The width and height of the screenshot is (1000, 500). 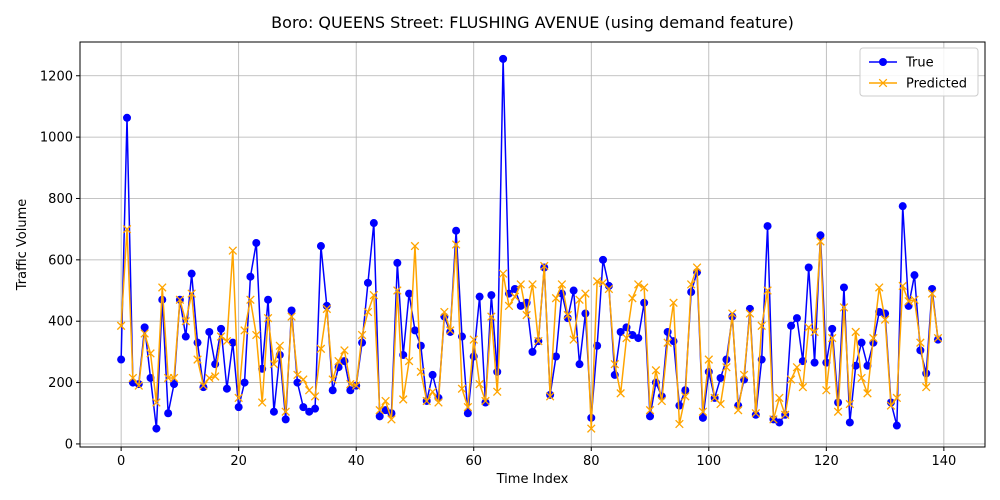 What do you see at coordinates (826, 461) in the screenshot?
I see `x-tick-label: 120` at bounding box center [826, 461].